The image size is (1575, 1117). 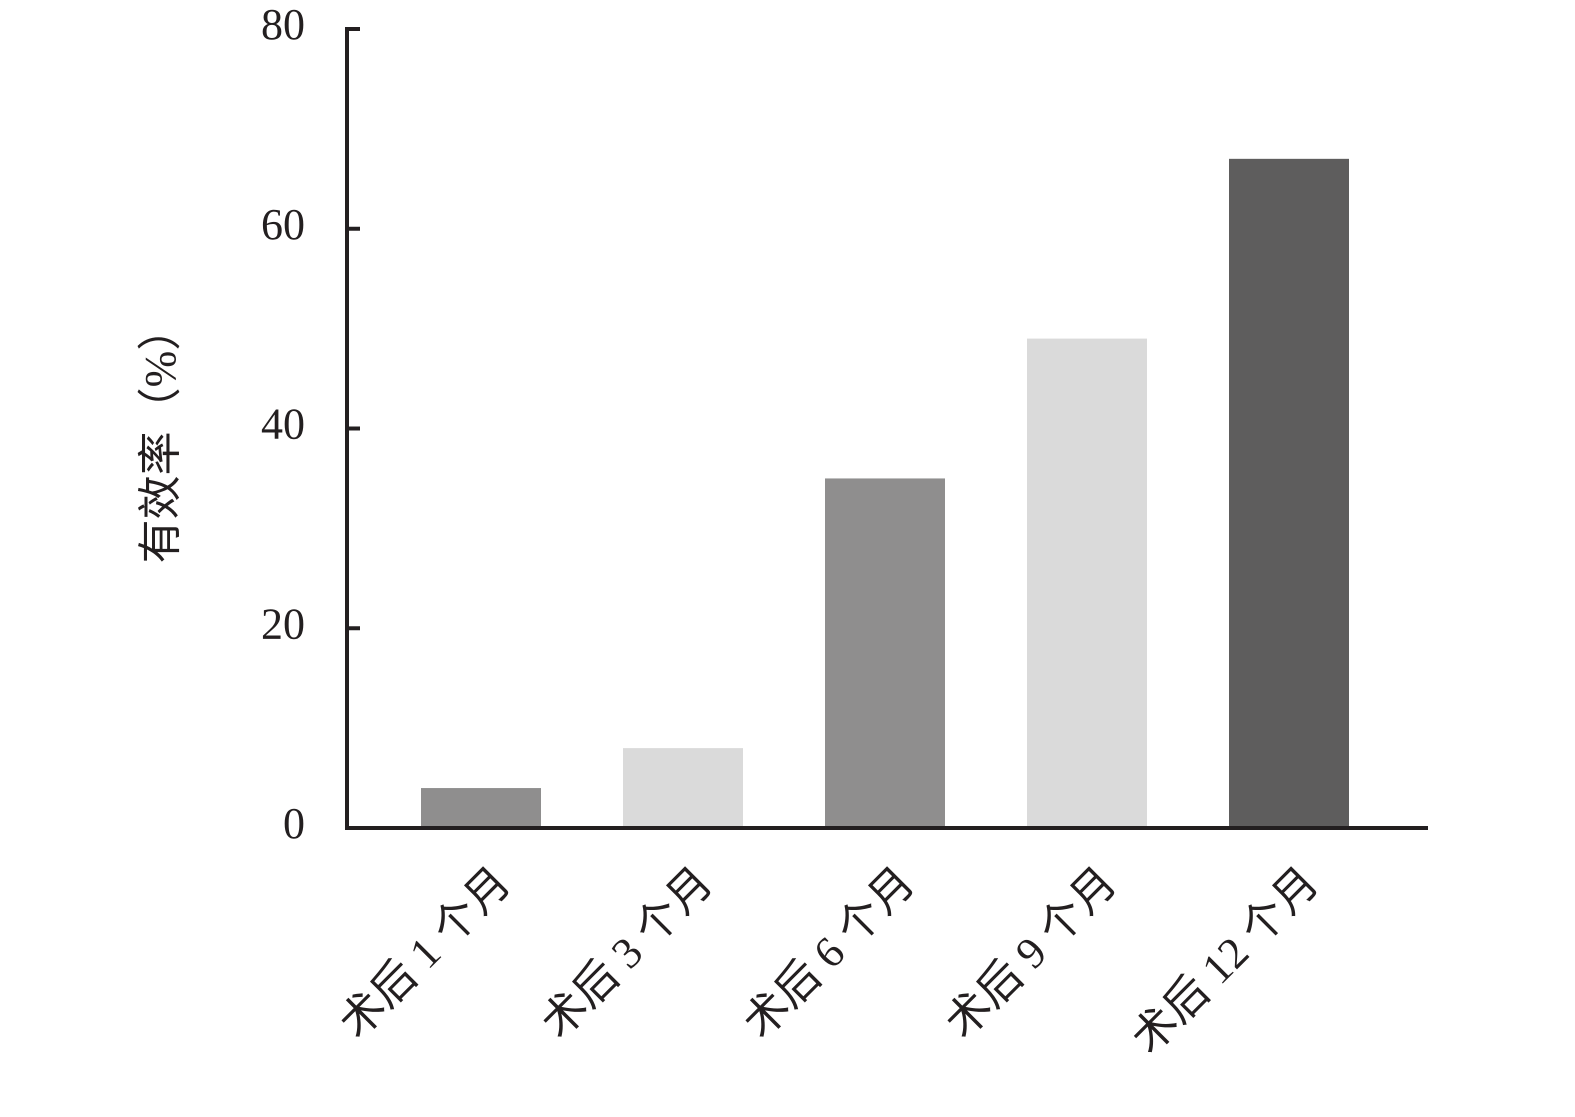 I want to click on x-tick-label: 术后 12 个月, so click(x=1225, y=961).